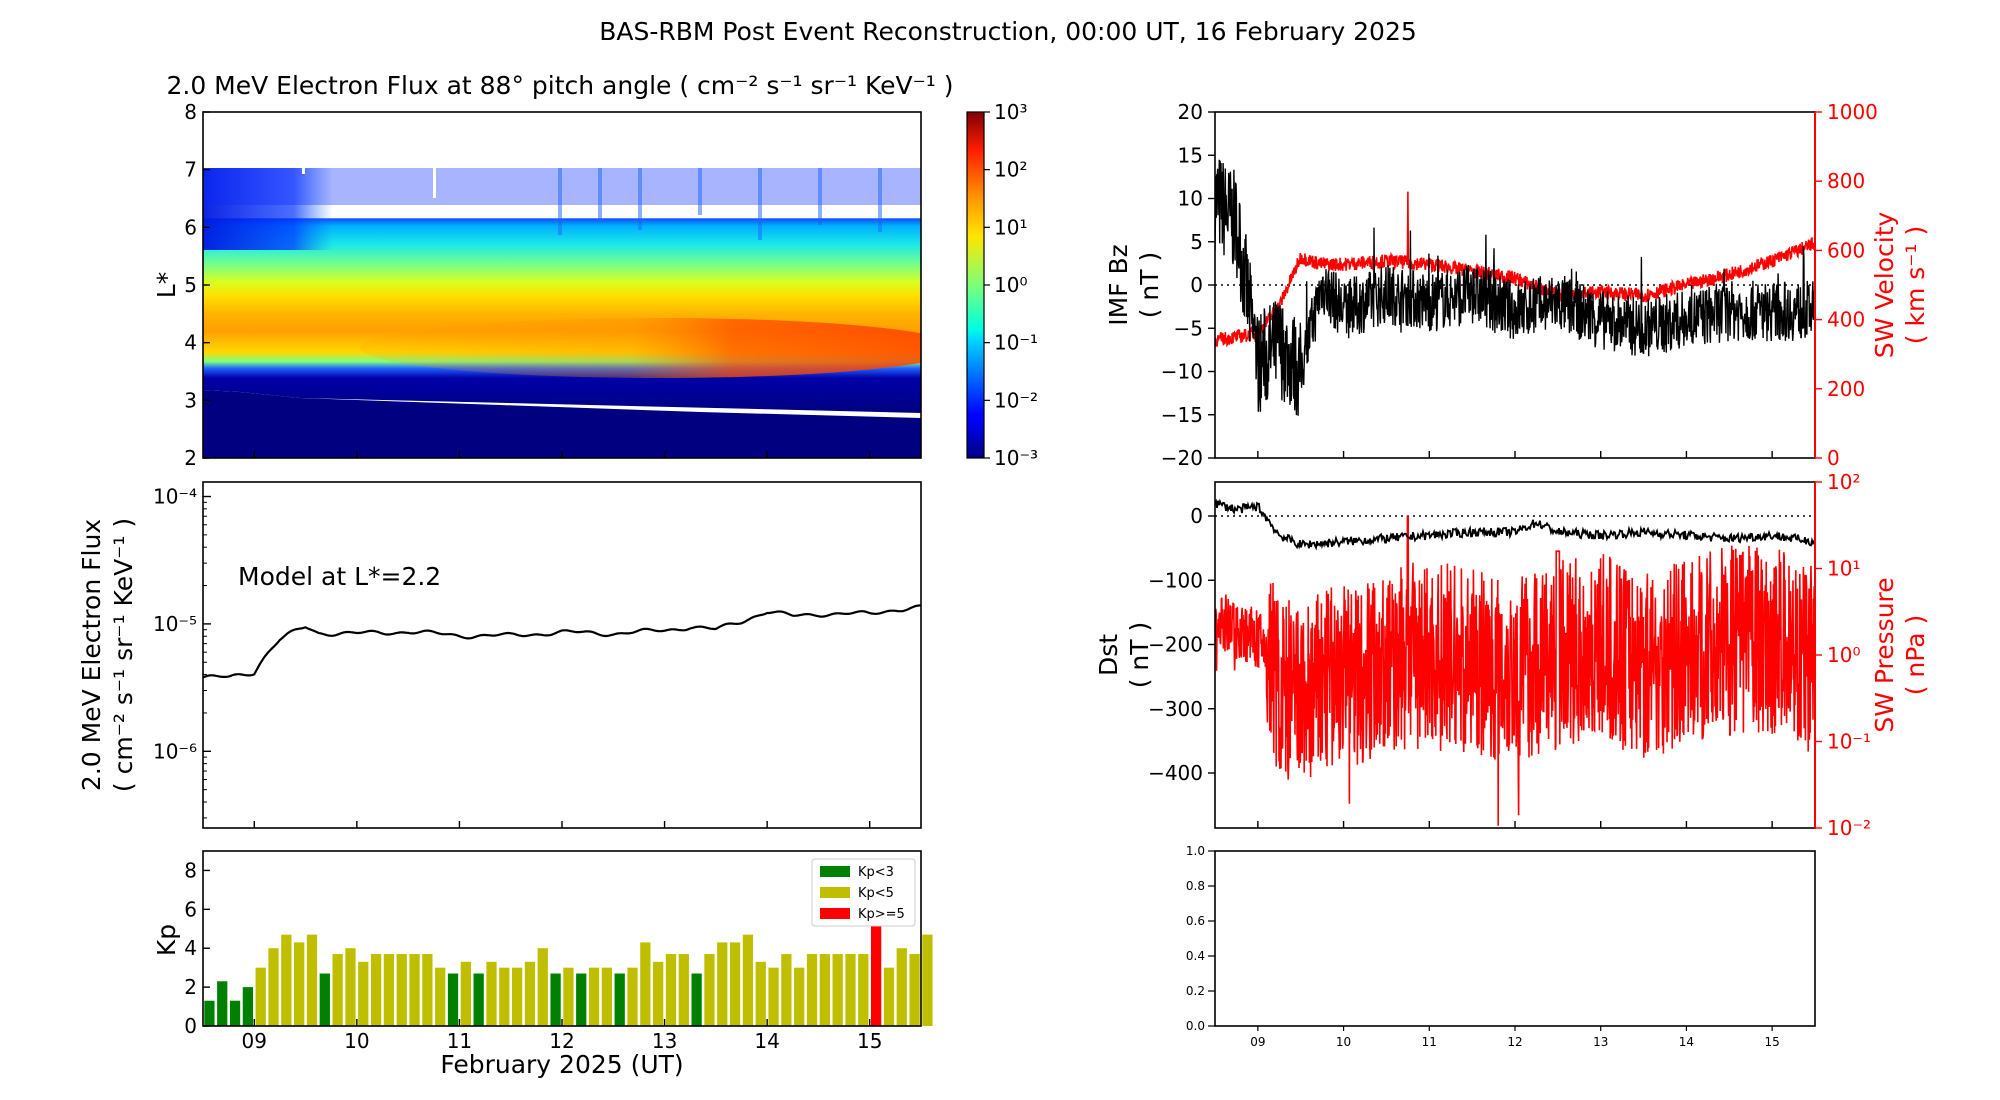 This screenshot has height=1100, width=2000. What do you see at coordinates (1010, 170) in the screenshot?
I see `colorbar-tick-label: 10²` at bounding box center [1010, 170].